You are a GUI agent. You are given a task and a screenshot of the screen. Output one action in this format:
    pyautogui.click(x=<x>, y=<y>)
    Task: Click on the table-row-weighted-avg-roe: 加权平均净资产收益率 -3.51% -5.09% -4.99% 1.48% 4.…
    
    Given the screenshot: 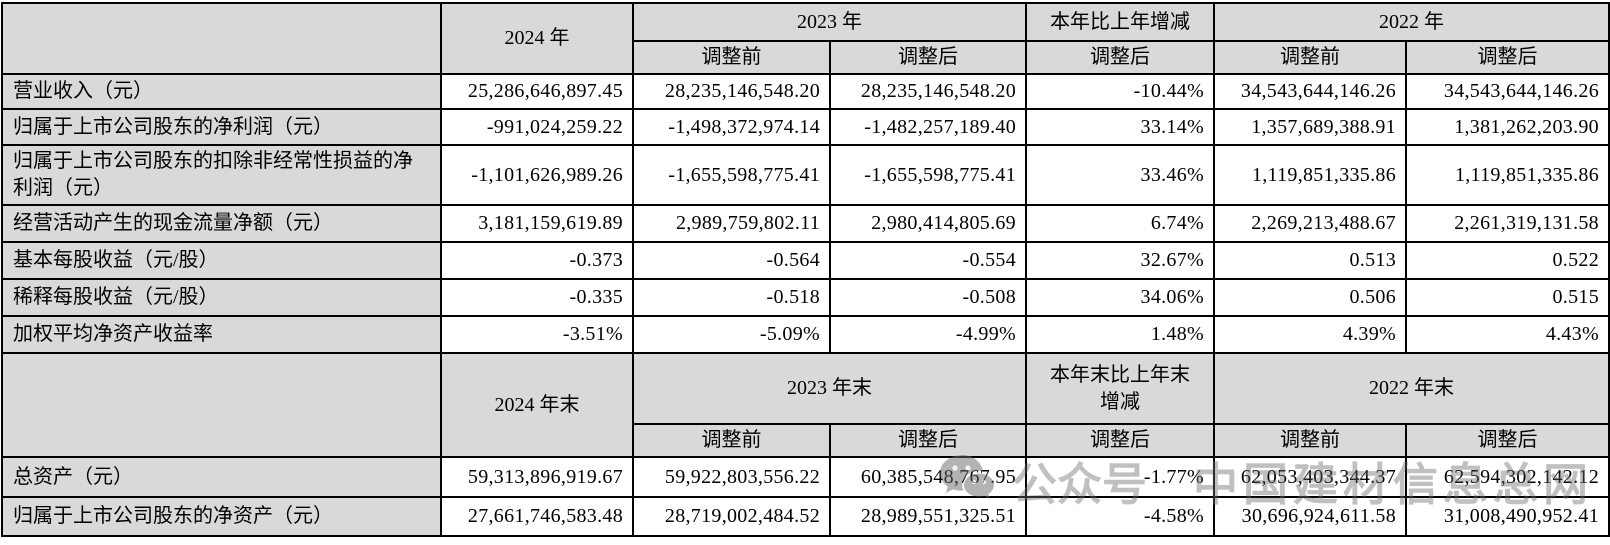 What is the action you would take?
    pyautogui.click(x=805, y=334)
    